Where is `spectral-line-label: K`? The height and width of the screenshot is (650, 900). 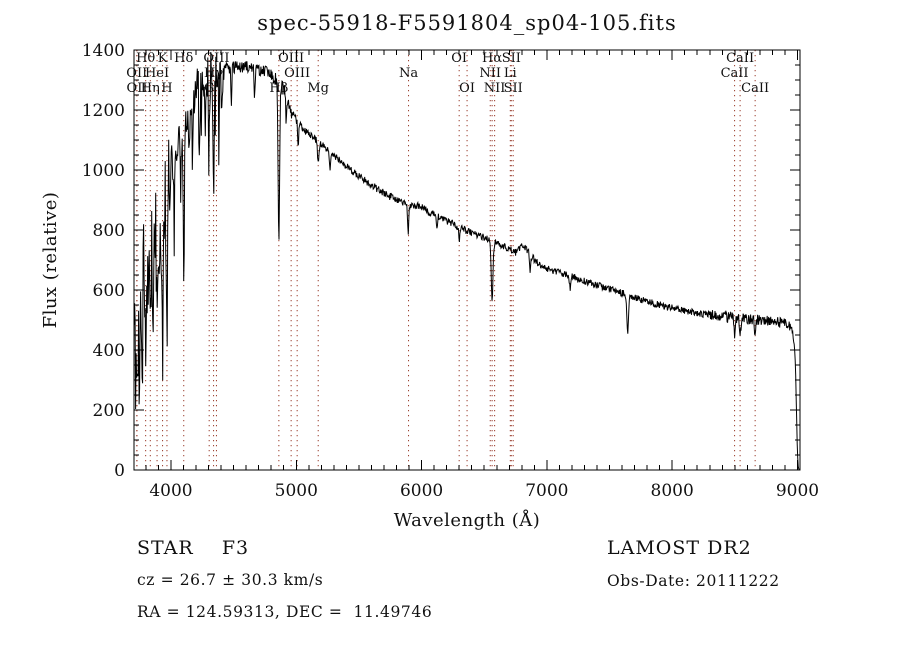
spectral-line-label: K is located at coordinates (163, 58).